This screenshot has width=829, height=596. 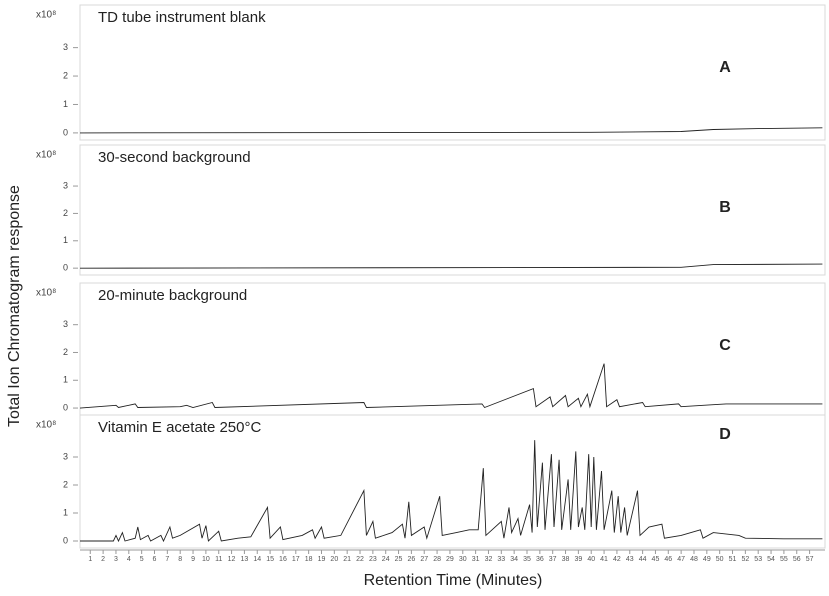 I want to click on x-tick-label: 2, so click(x=103, y=559).